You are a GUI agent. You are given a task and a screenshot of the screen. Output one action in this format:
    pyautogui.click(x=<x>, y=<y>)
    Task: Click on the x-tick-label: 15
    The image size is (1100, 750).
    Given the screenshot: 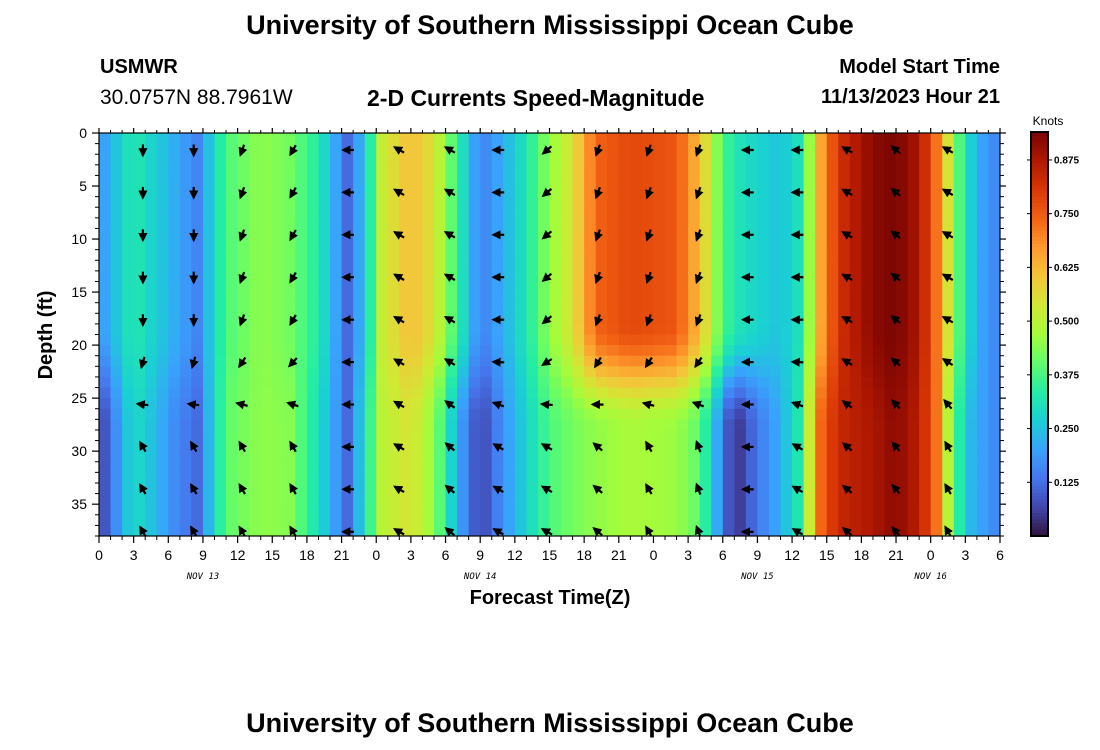 What is the action you would take?
    pyautogui.click(x=550, y=555)
    